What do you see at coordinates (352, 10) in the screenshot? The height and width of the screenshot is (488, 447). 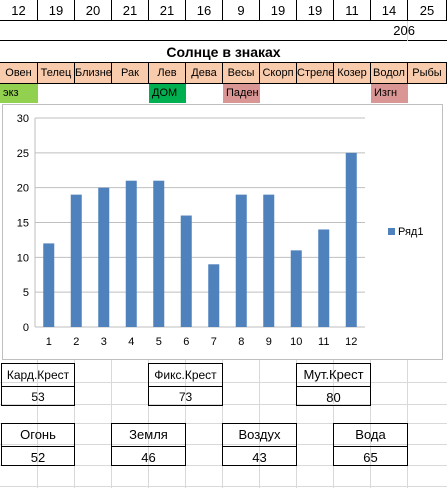 I see `top-cell: 11` at bounding box center [352, 10].